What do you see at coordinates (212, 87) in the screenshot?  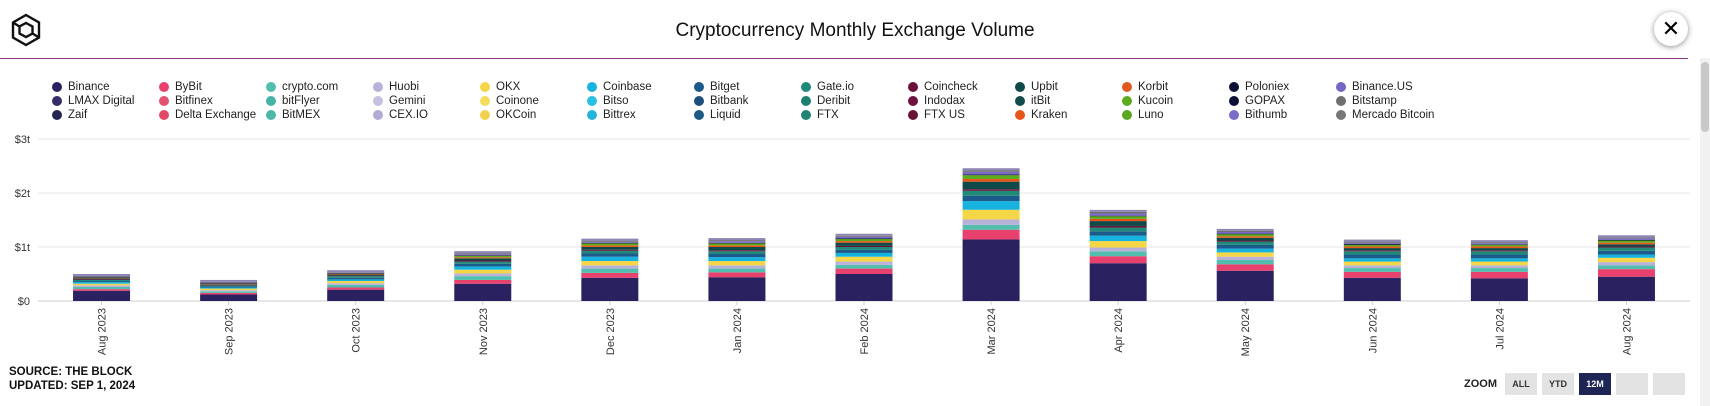 I see `legend-item: ByBit` at bounding box center [212, 87].